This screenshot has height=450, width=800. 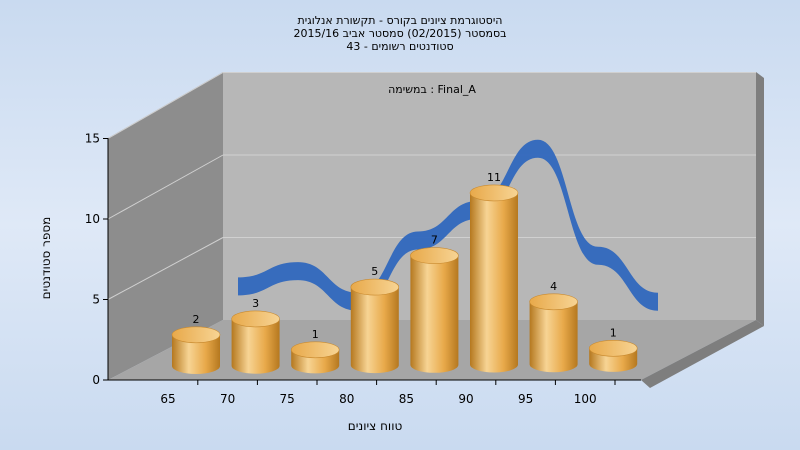 What do you see at coordinates (525, 399) in the screenshot?
I see `x-tick-label: 95` at bounding box center [525, 399].